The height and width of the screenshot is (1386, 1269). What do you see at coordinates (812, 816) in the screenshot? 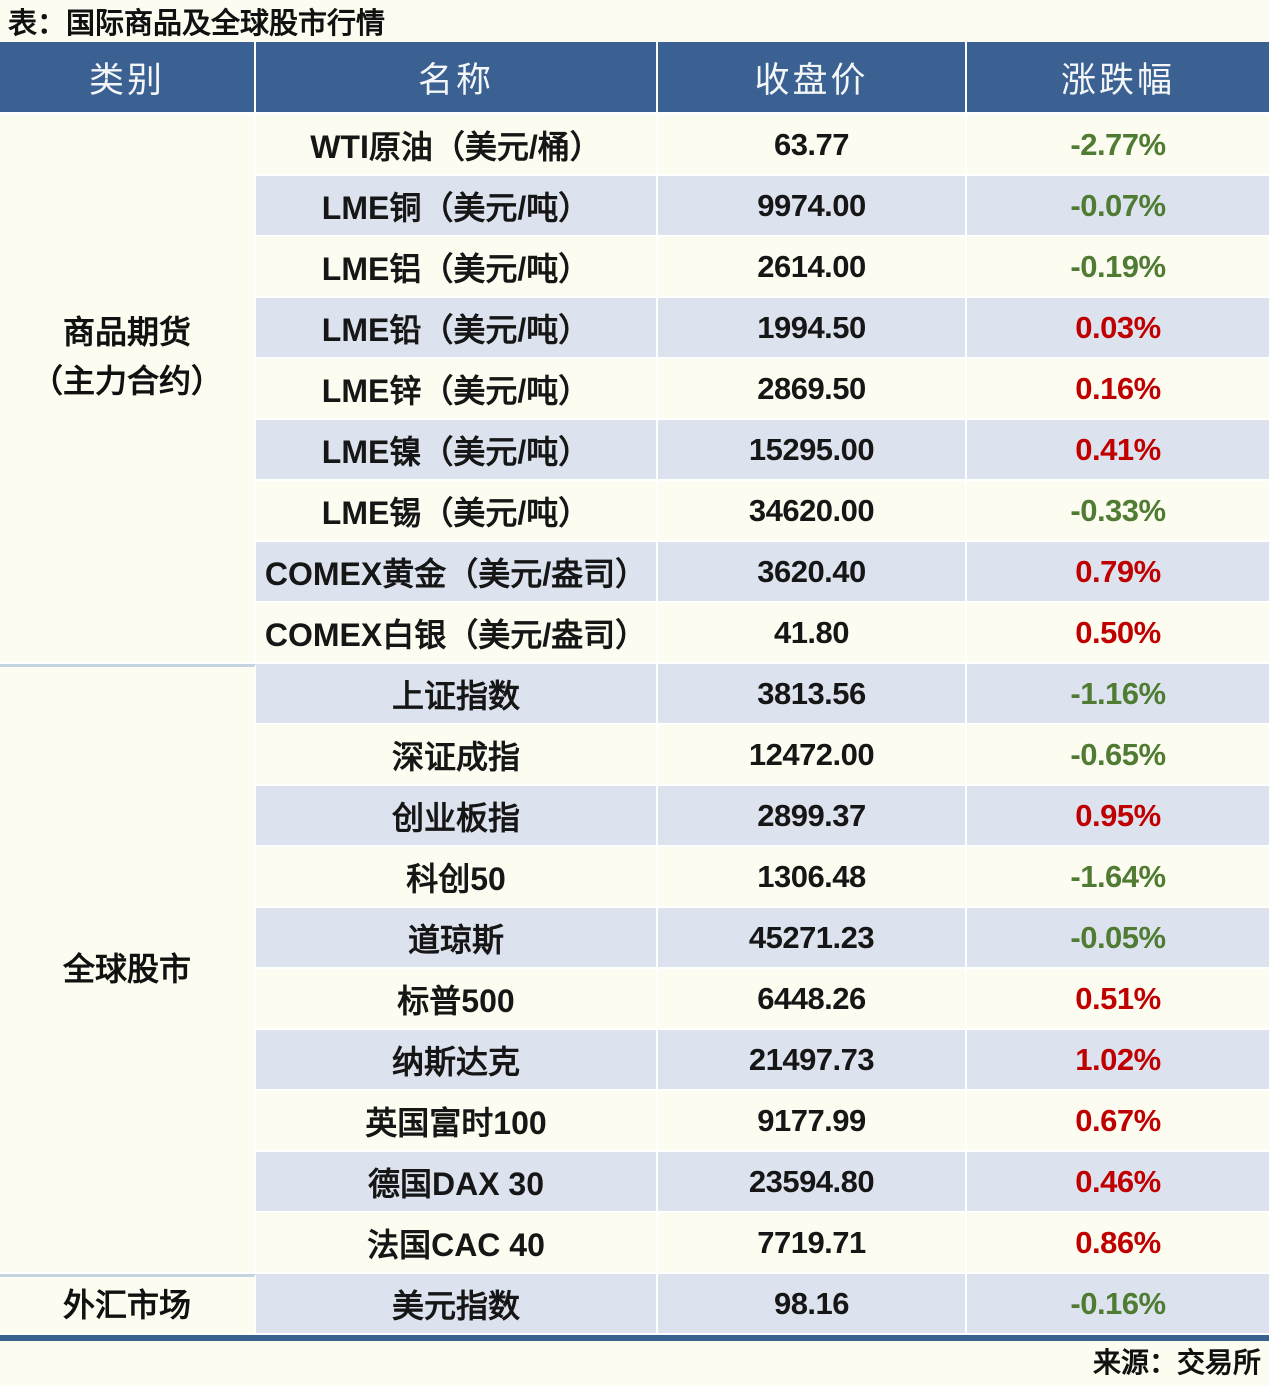
I see `close-price-cell: 2899.37` at bounding box center [812, 816].